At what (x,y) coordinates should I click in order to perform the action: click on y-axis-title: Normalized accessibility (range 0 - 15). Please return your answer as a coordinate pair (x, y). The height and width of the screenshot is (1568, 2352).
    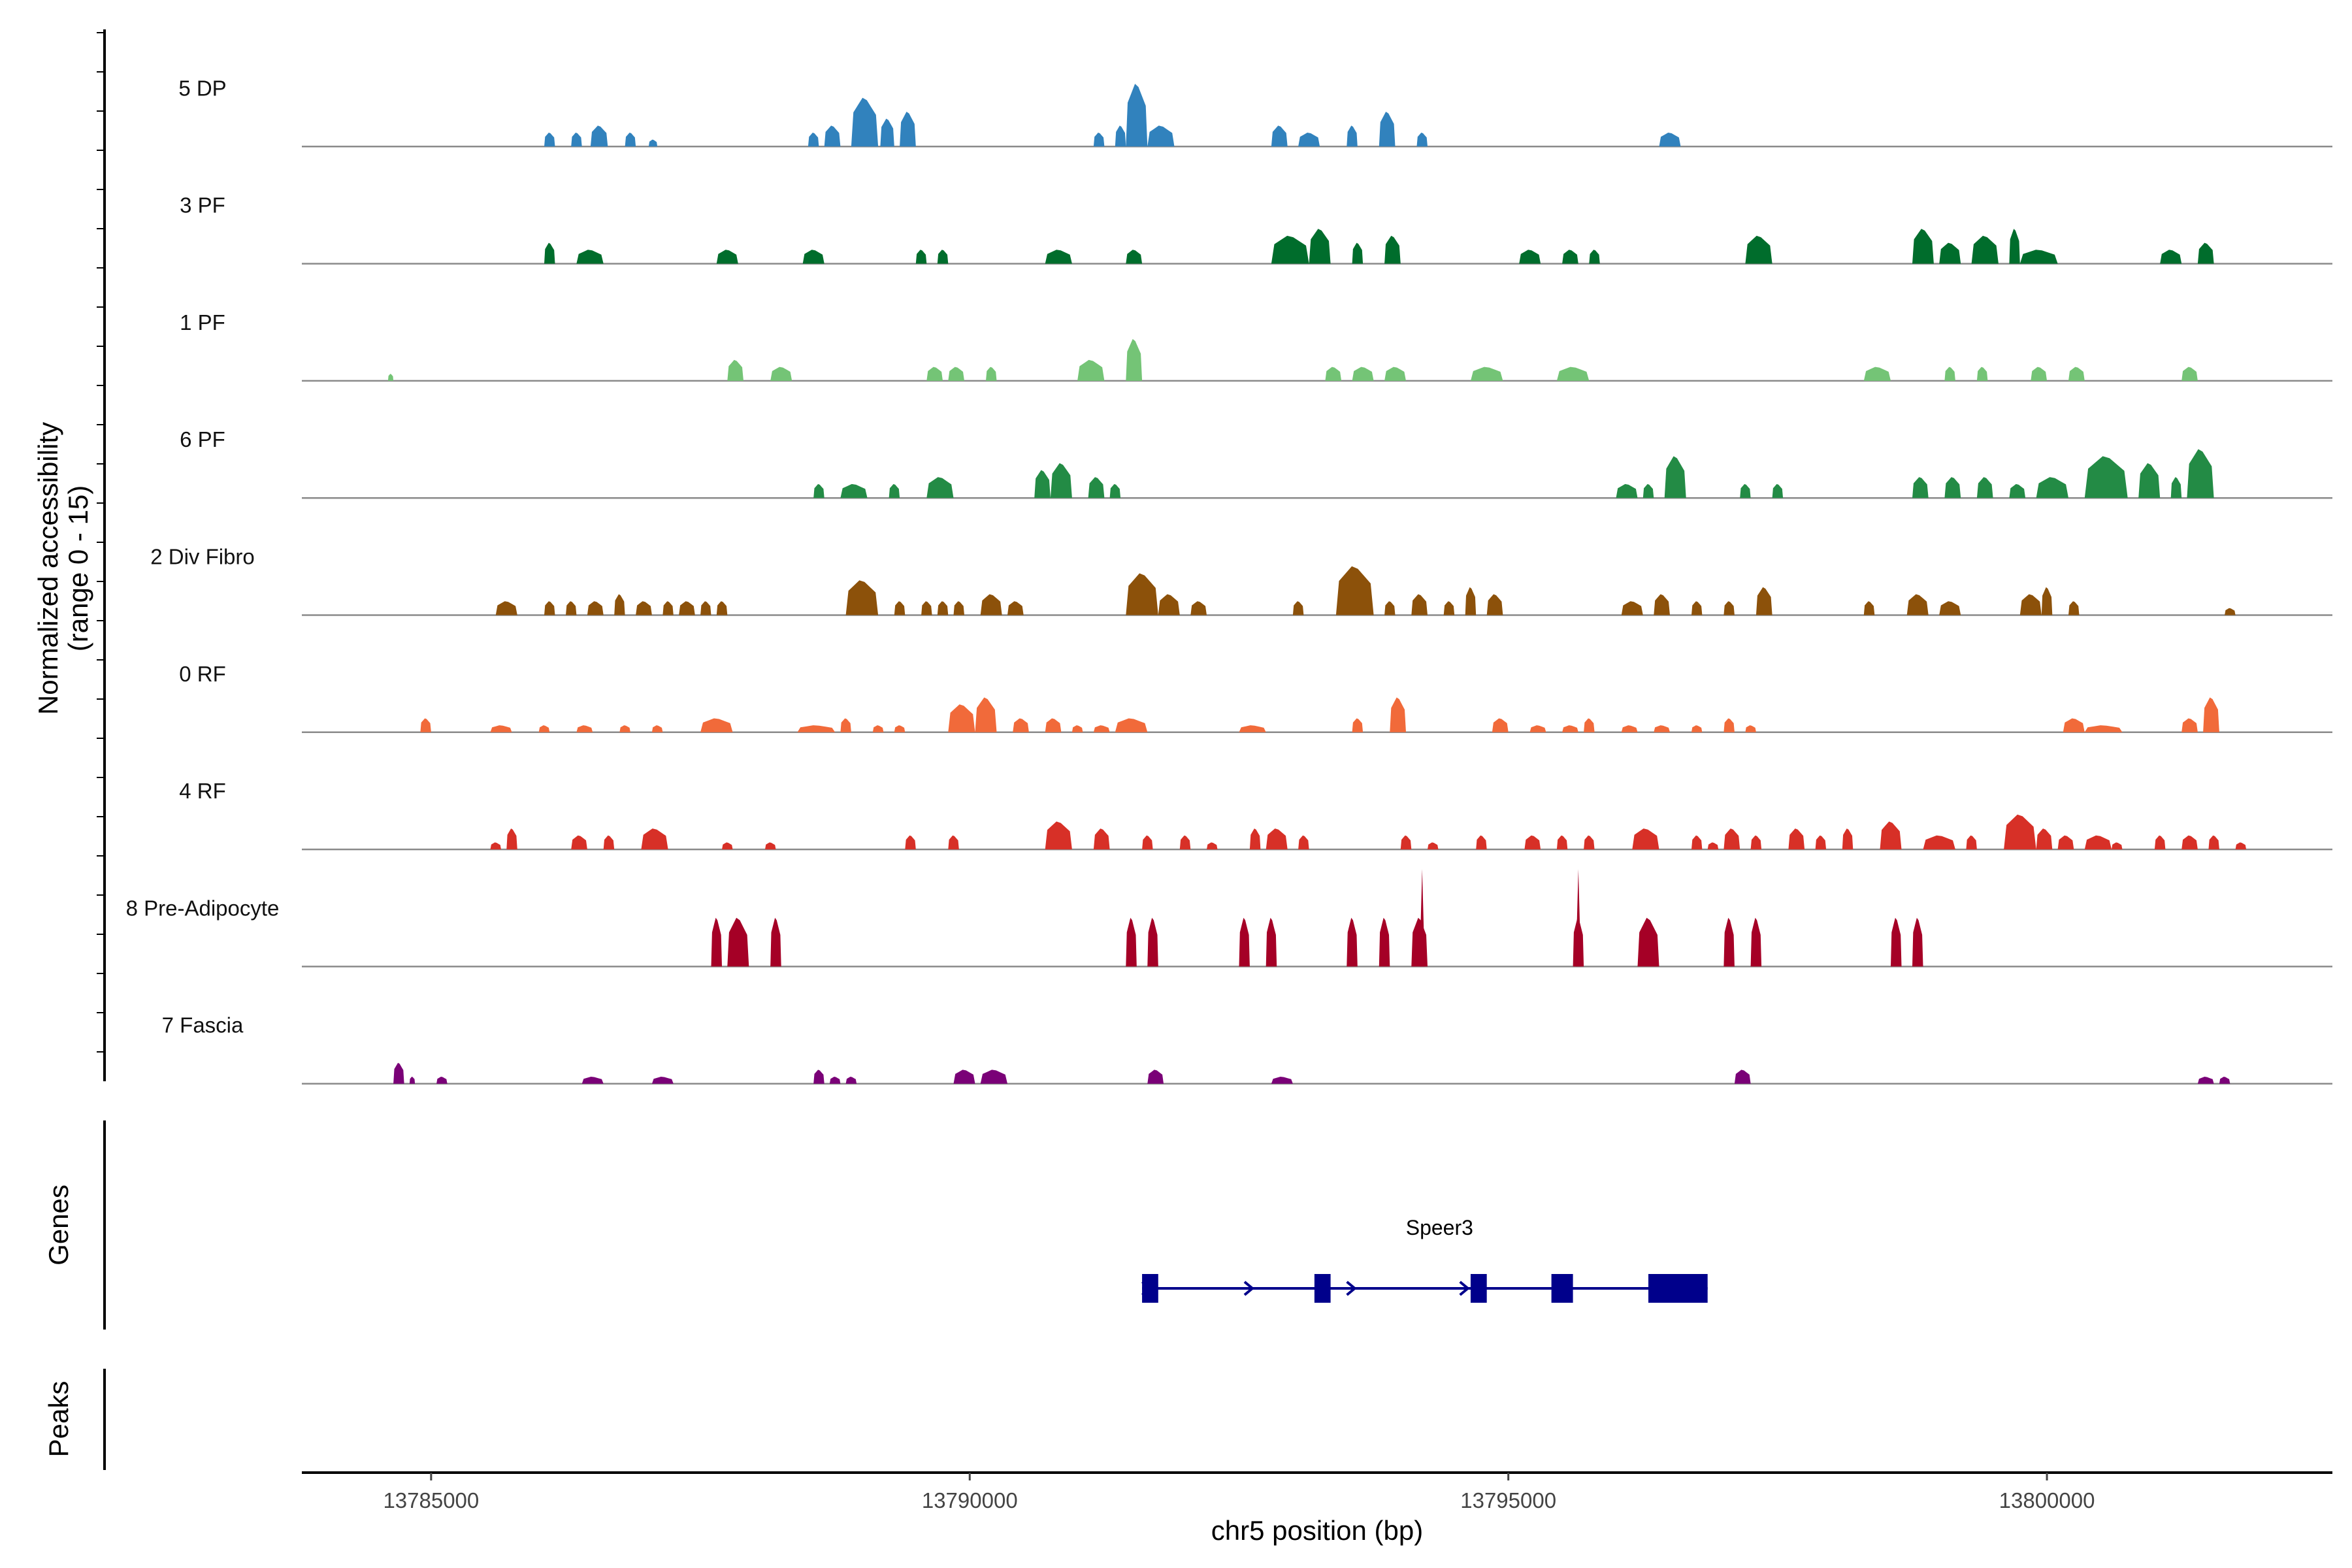
    Looking at the image, I should click on (63, 568).